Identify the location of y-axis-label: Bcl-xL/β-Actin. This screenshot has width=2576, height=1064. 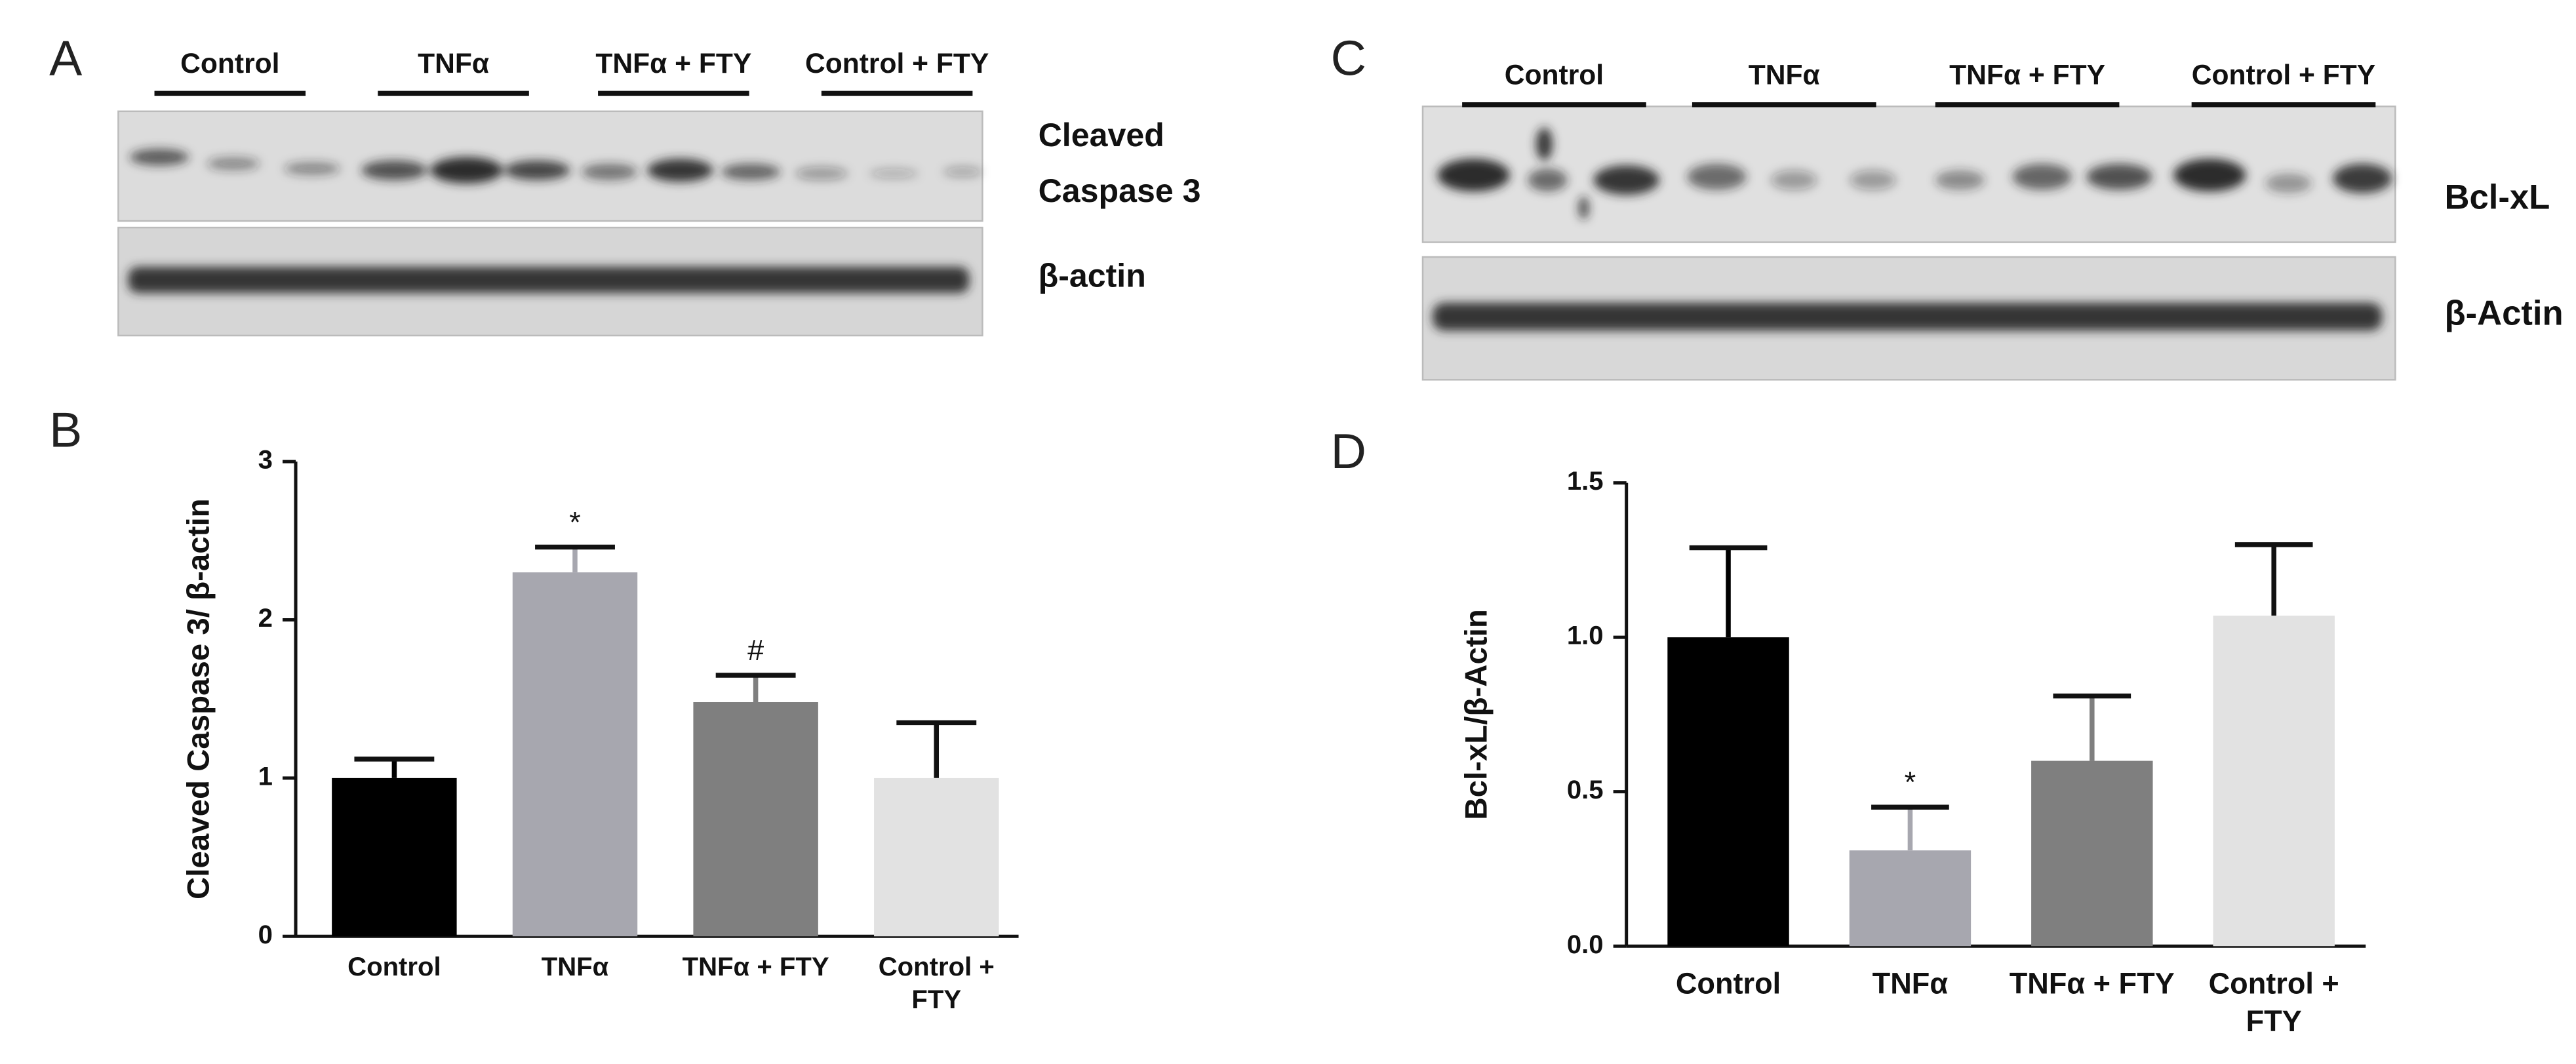
(1476, 714).